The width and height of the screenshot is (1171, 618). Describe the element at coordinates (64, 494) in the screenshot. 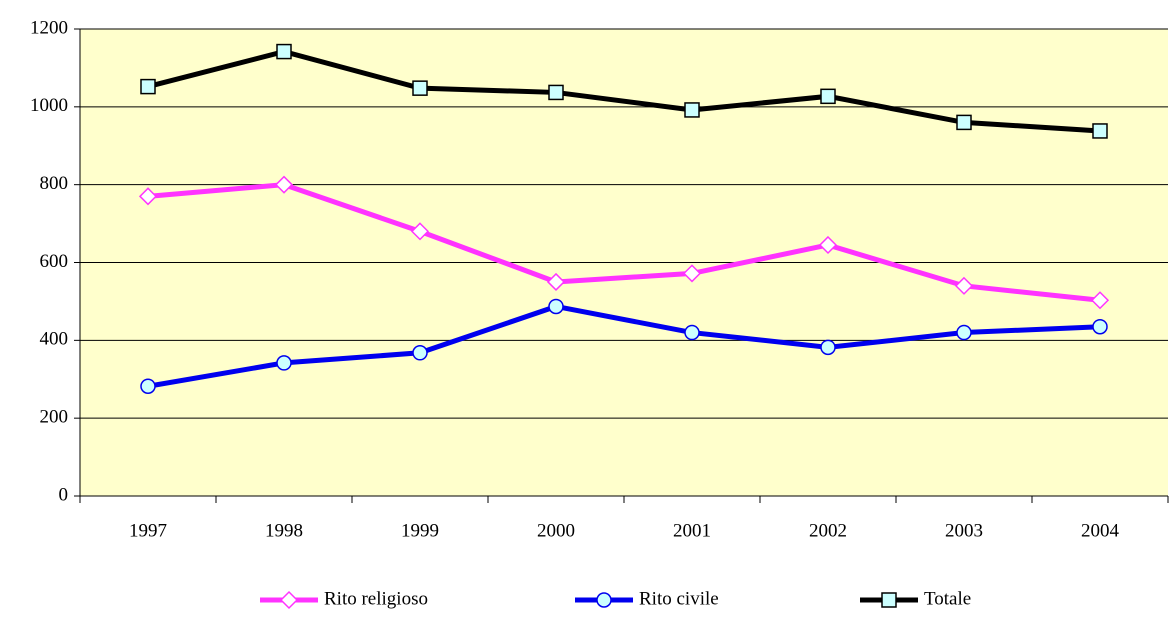

I see `y-tick-label: 0` at that location.